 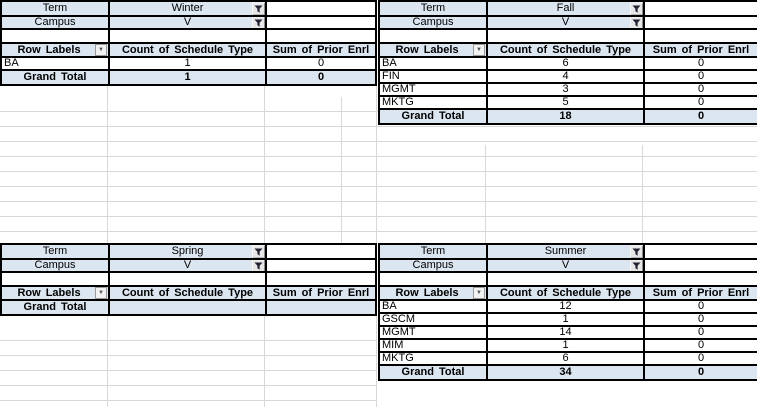 What do you see at coordinates (187, 251) in the screenshot?
I see `term-value-cell: Spring` at bounding box center [187, 251].